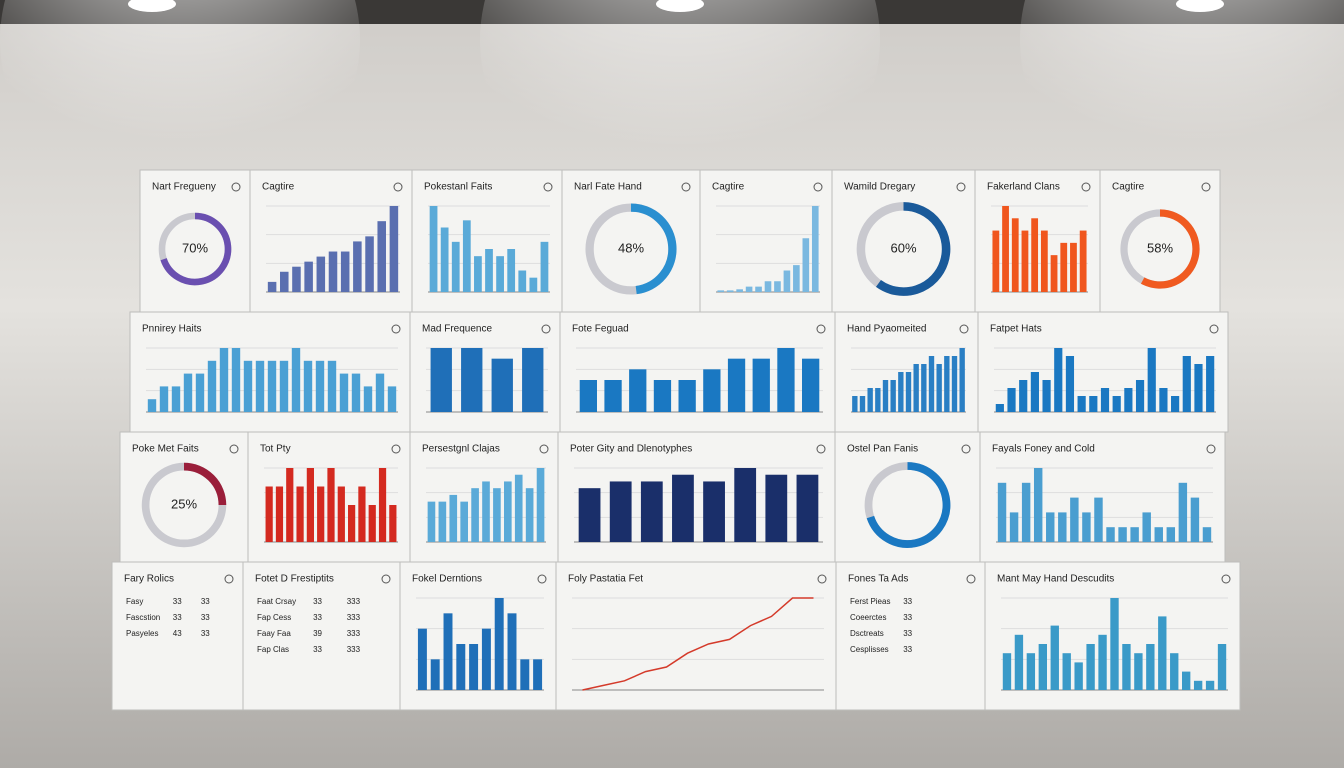  What do you see at coordinates (142, 633) in the screenshot?
I see `table-cell: Pasyeles` at bounding box center [142, 633].